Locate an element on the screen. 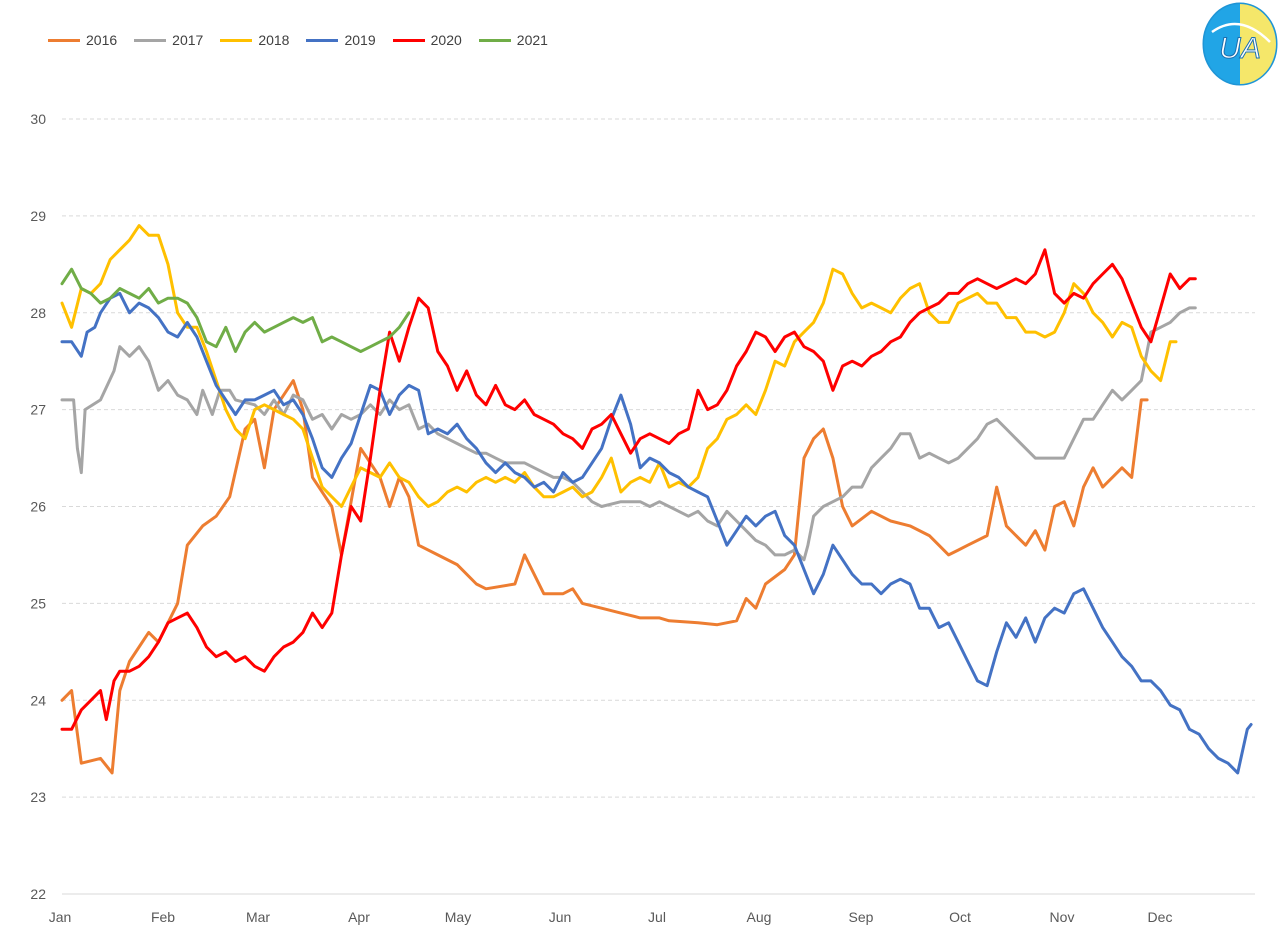 The image size is (1280, 935). legend-item-2016: 2016 is located at coordinates (82, 40).